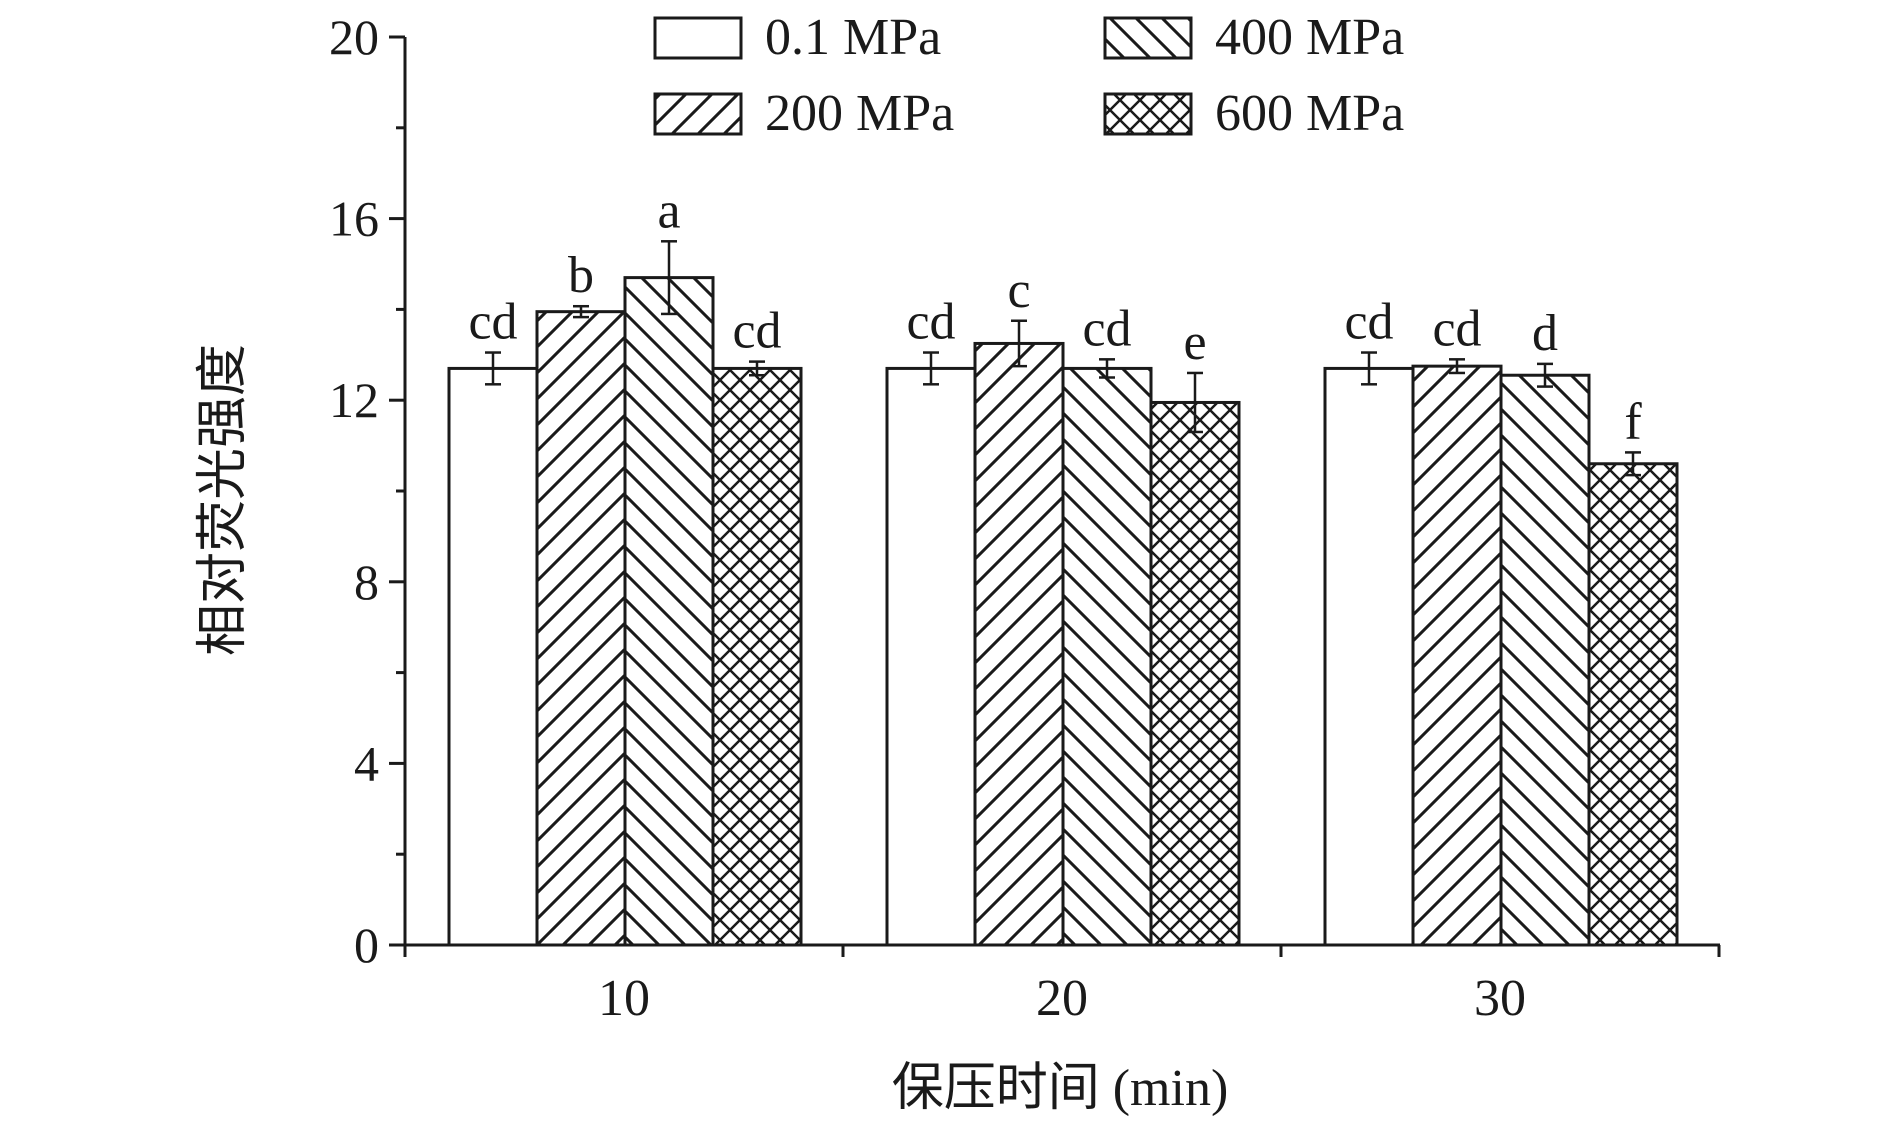 The image size is (1890, 1129). What do you see at coordinates (1545, 333) in the screenshot?
I see `significance-label-30-2: d` at bounding box center [1545, 333].